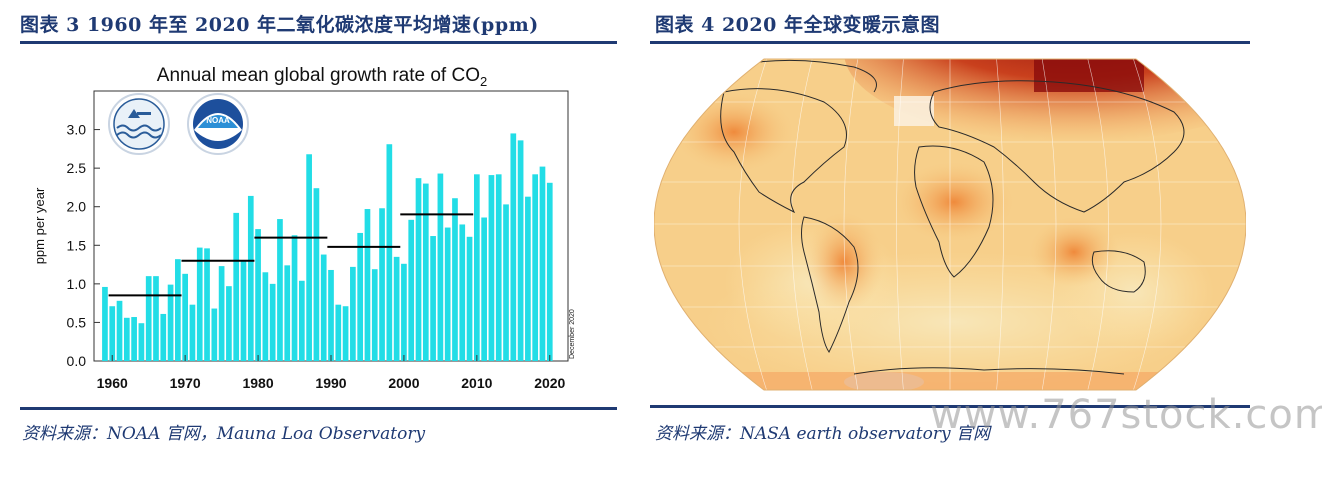  Describe the element at coordinates (367, 285) in the screenshot. I see `bar-1995` at that location.